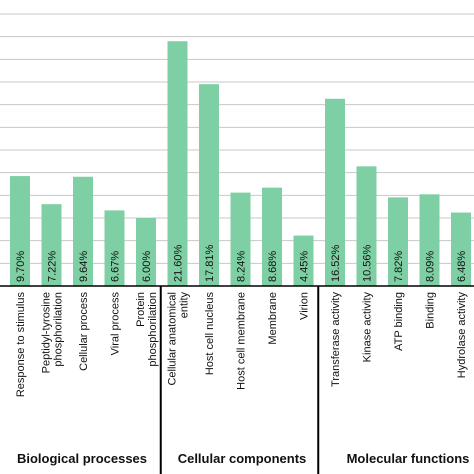 The height and width of the screenshot is (474, 474). Describe the element at coordinates (179, 339) in the screenshot. I see `tick-label: Cellular anatomicalentity` at that location.